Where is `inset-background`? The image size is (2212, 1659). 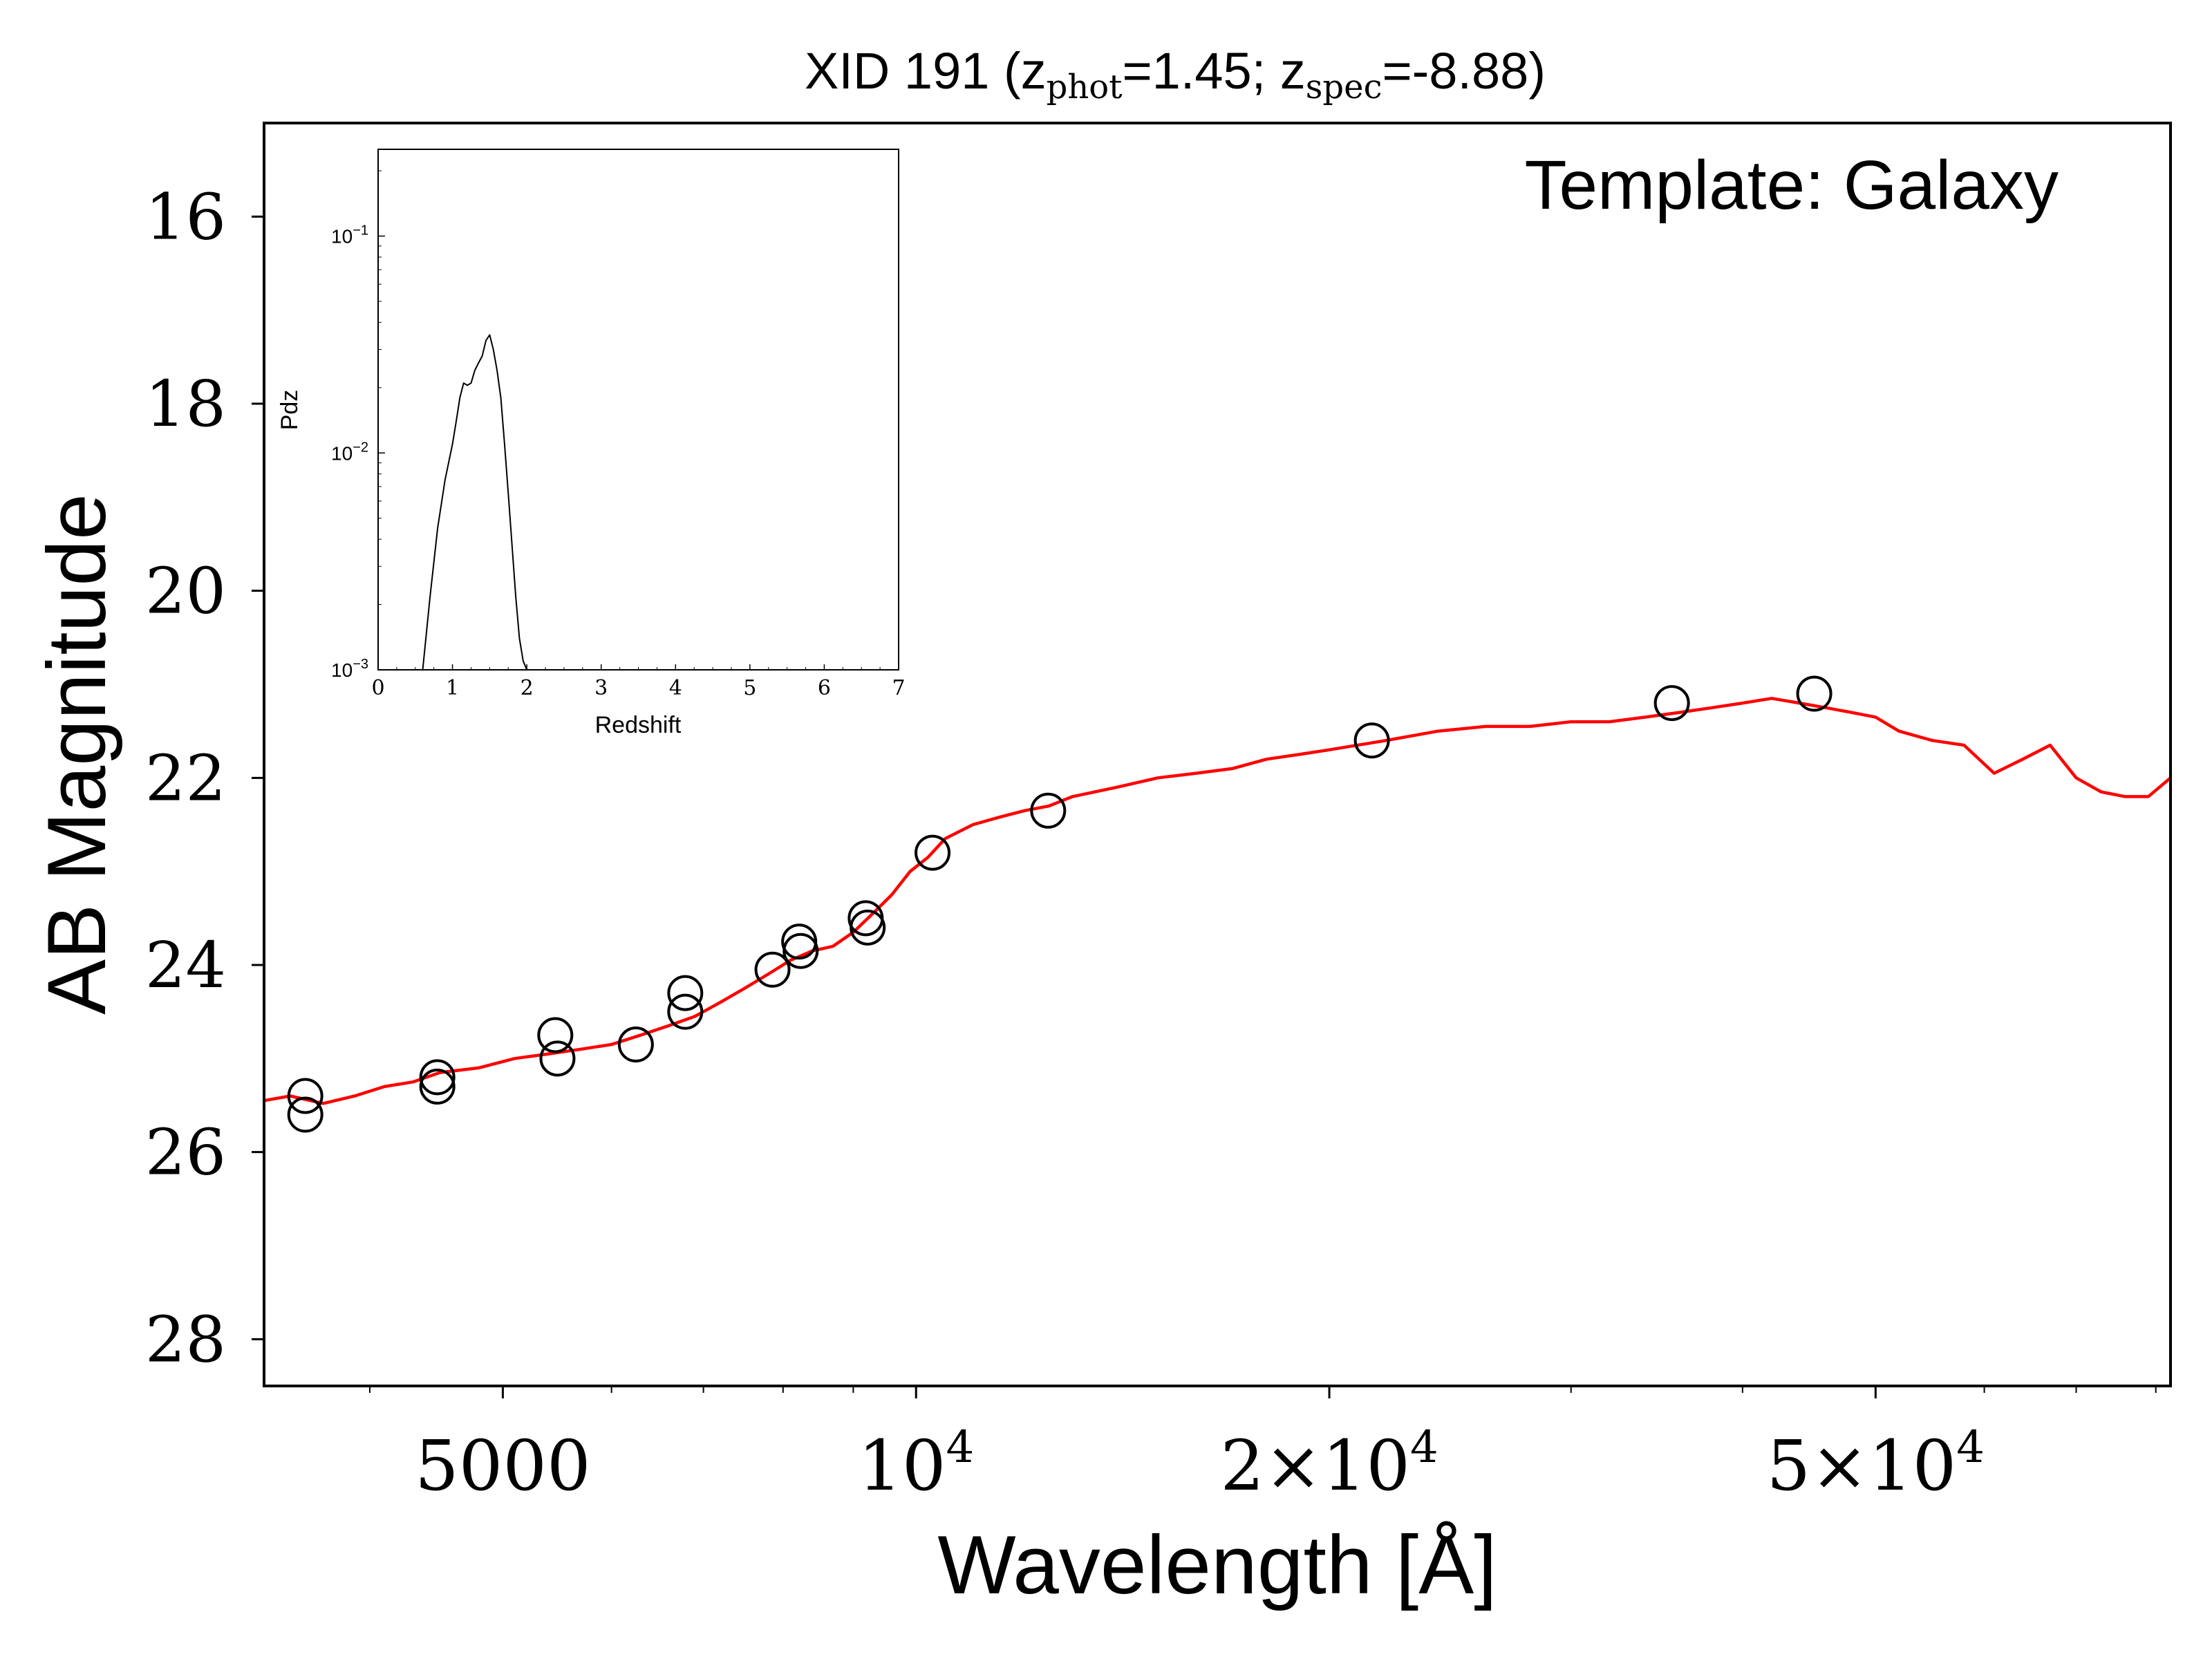 inset-background is located at coordinates (638, 409).